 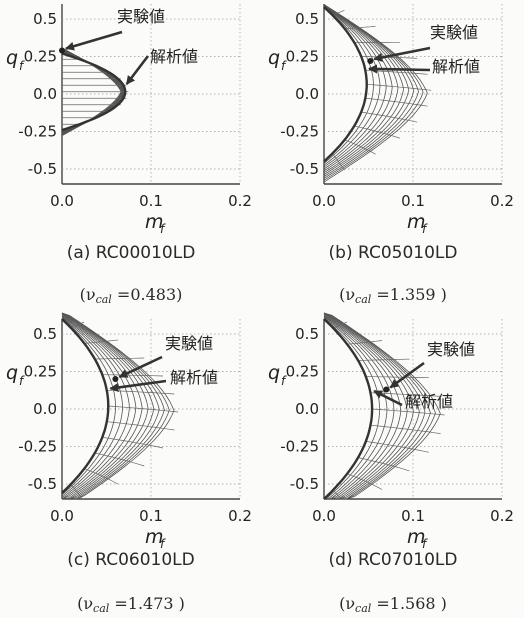 I want to click on chart-b-nu: (νcal =1.359 ), so click(x=393, y=295).